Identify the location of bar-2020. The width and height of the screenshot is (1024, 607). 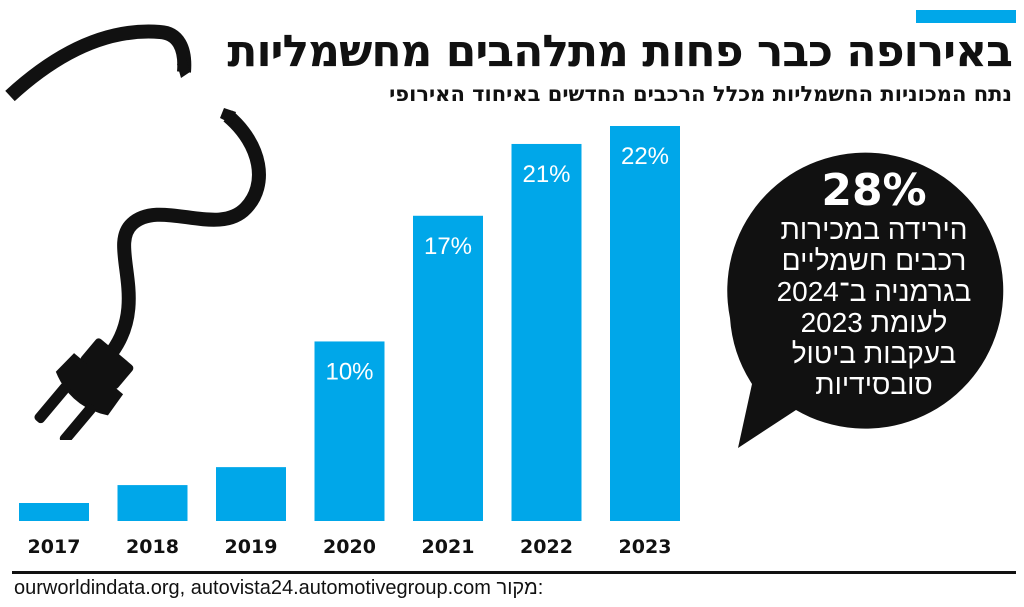
(349, 431).